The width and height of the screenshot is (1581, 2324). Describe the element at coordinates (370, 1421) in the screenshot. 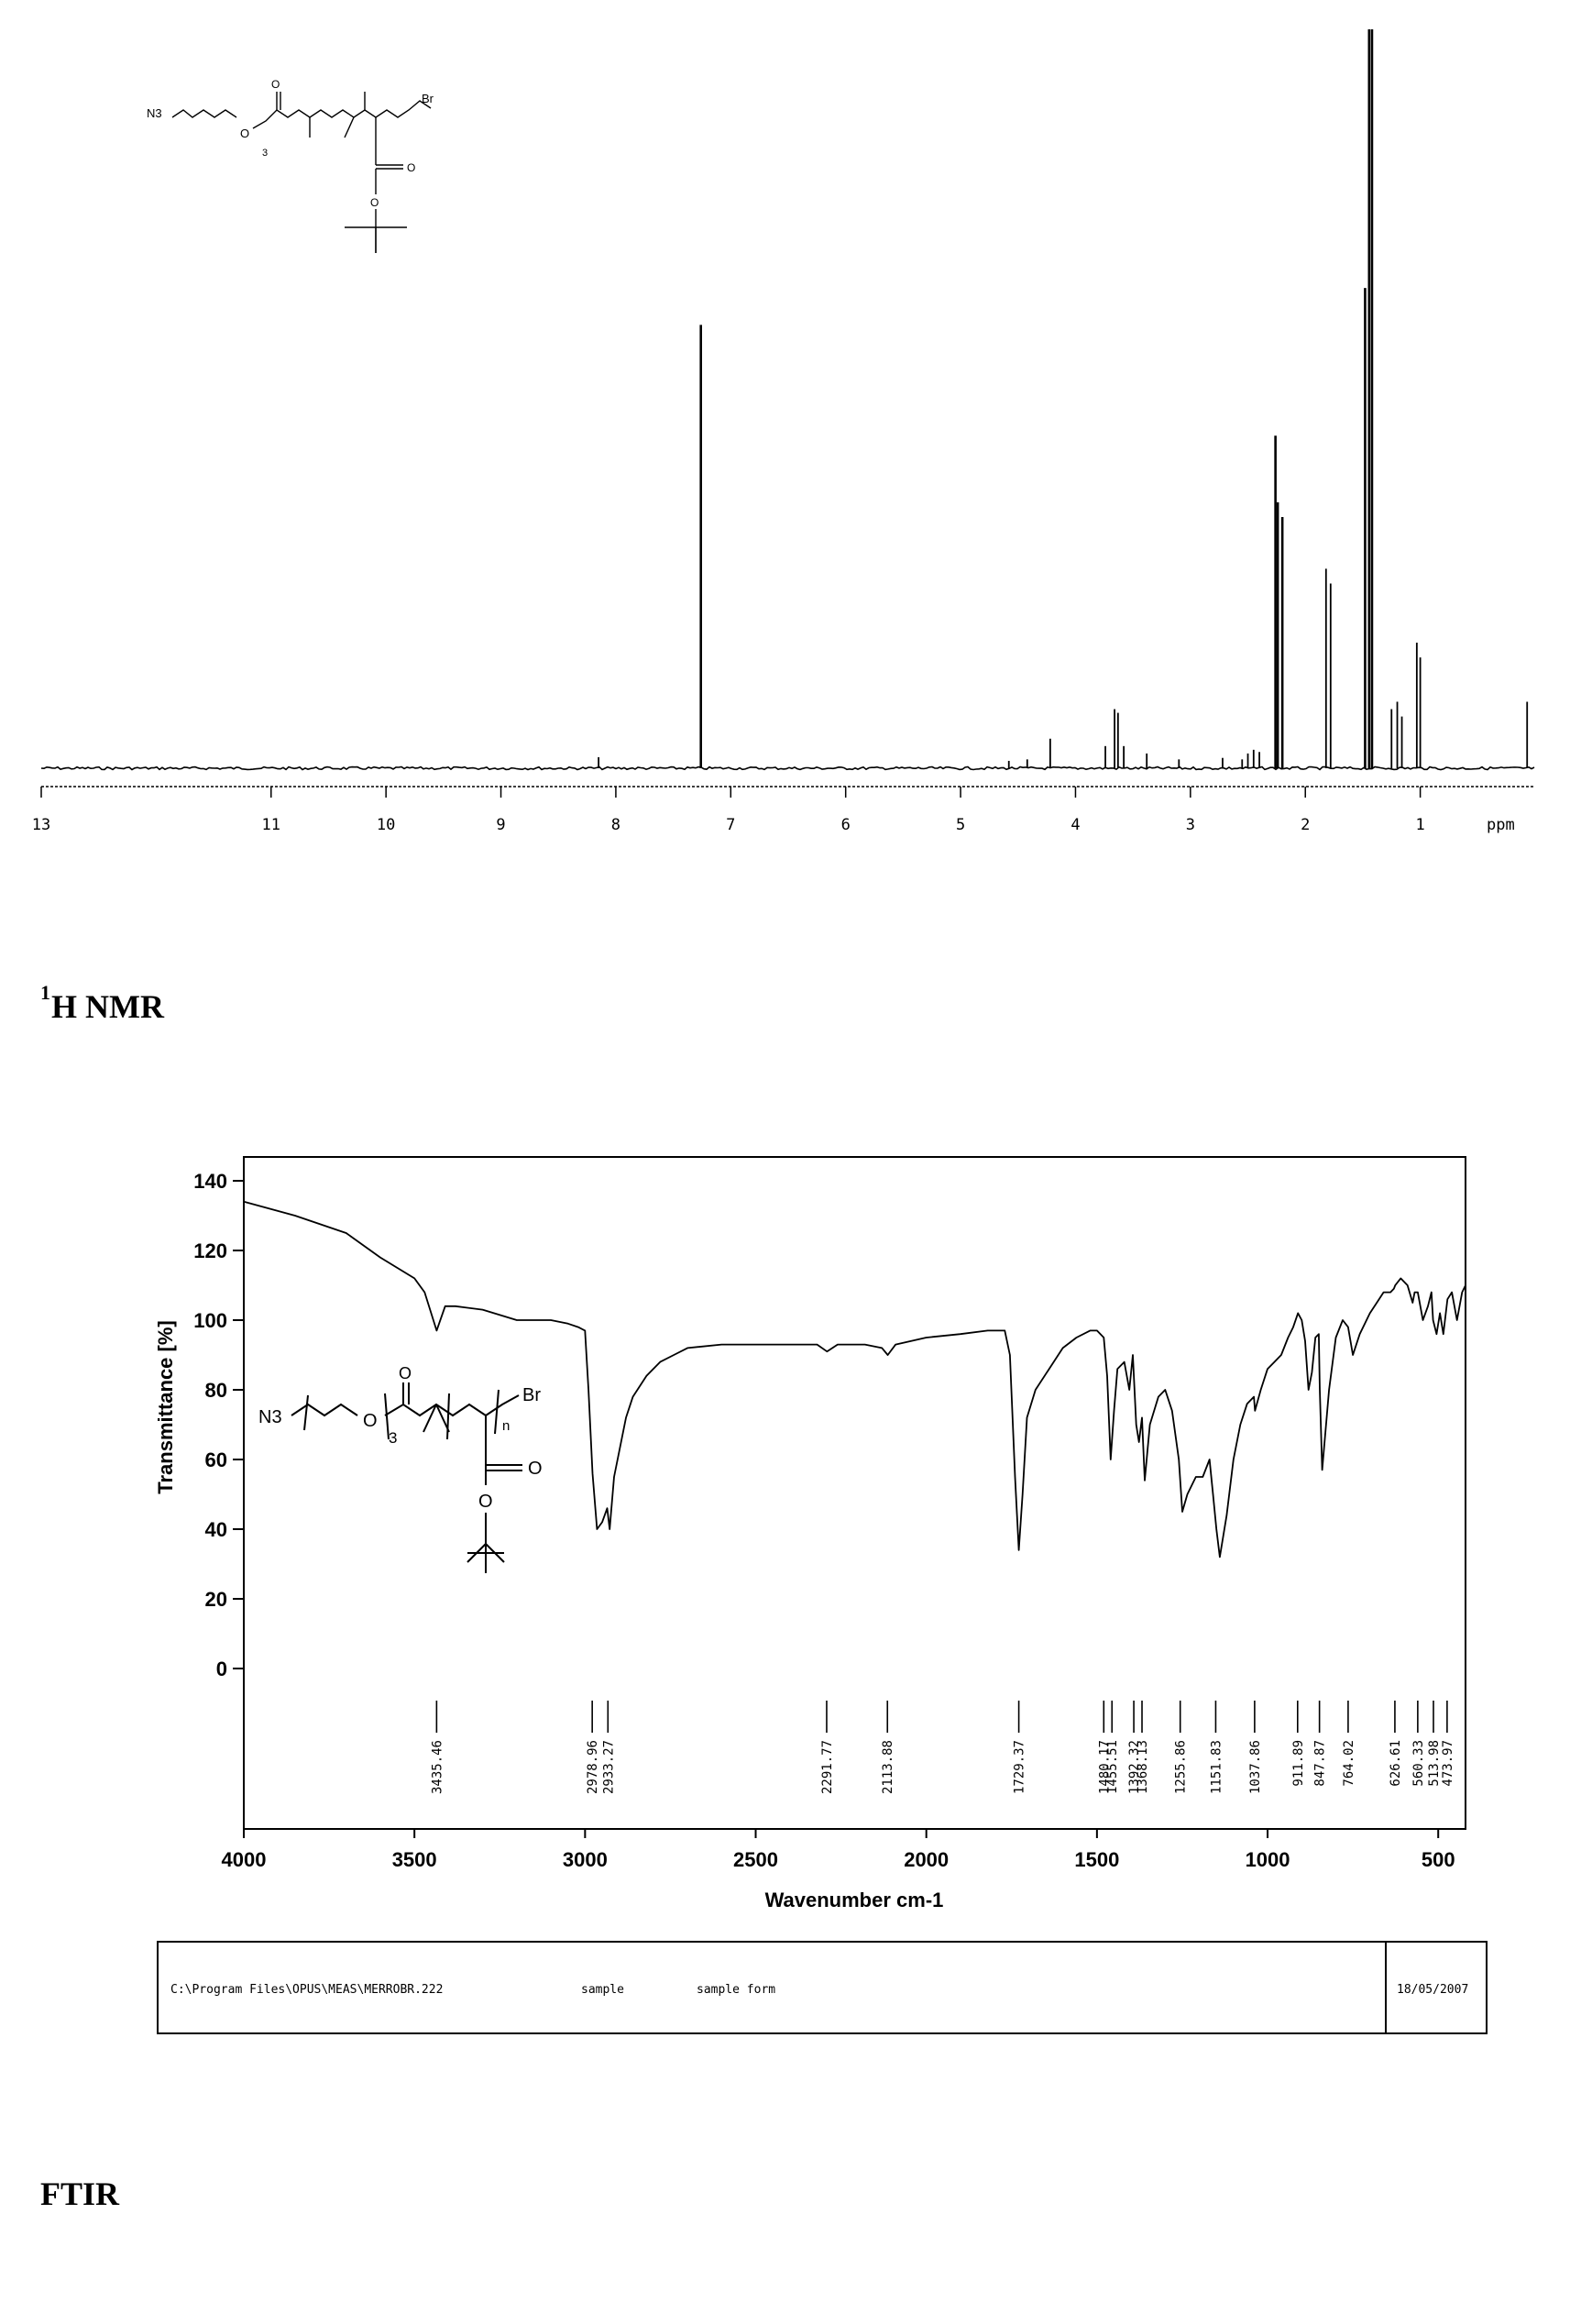

I see `ftir-structure-o: O` at that location.